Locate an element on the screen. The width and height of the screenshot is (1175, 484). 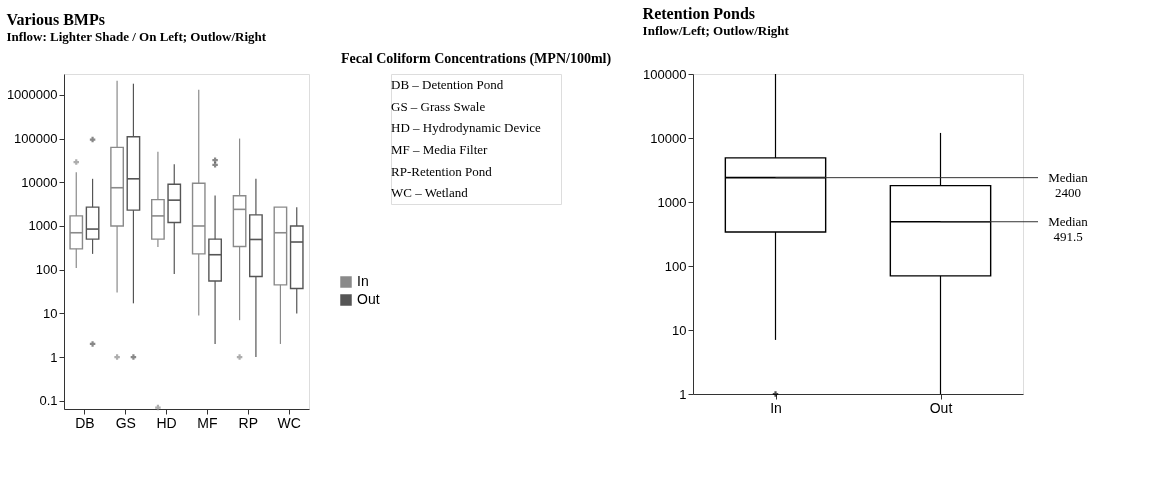
text: WC – Wetland is located at coordinates (430, 193).